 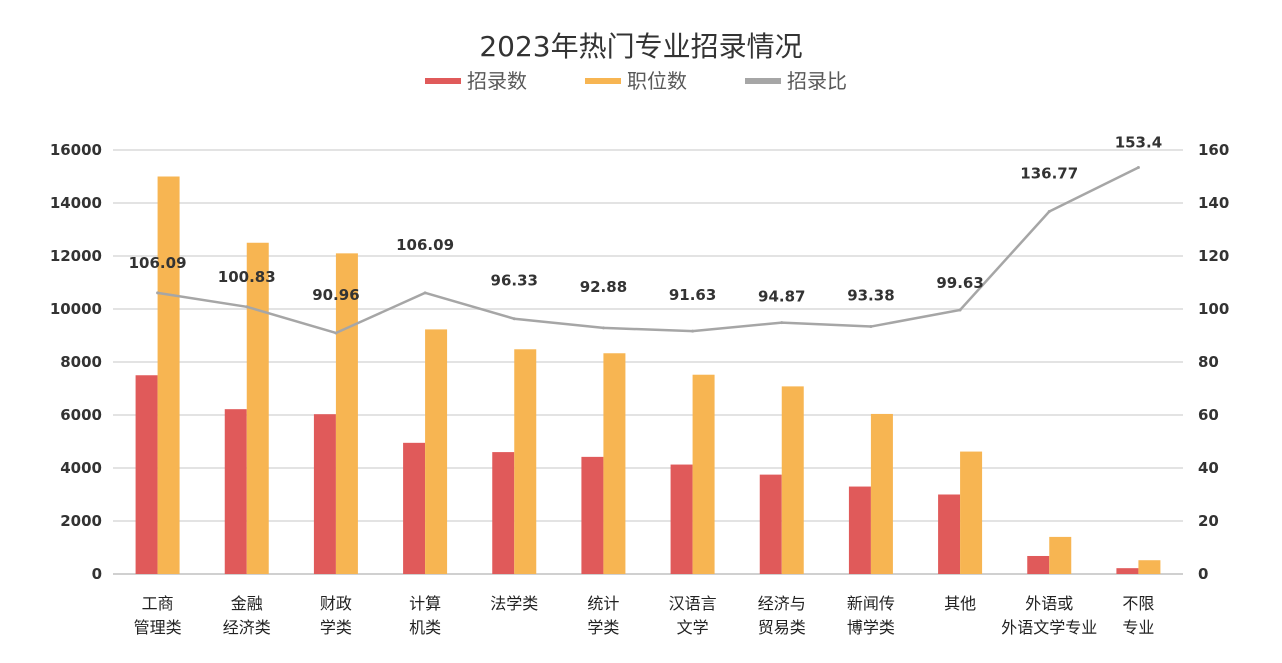 What do you see at coordinates (1213, 309) in the screenshot?
I see `y-right-tick-label: 100` at bounding box center [1213, 309].